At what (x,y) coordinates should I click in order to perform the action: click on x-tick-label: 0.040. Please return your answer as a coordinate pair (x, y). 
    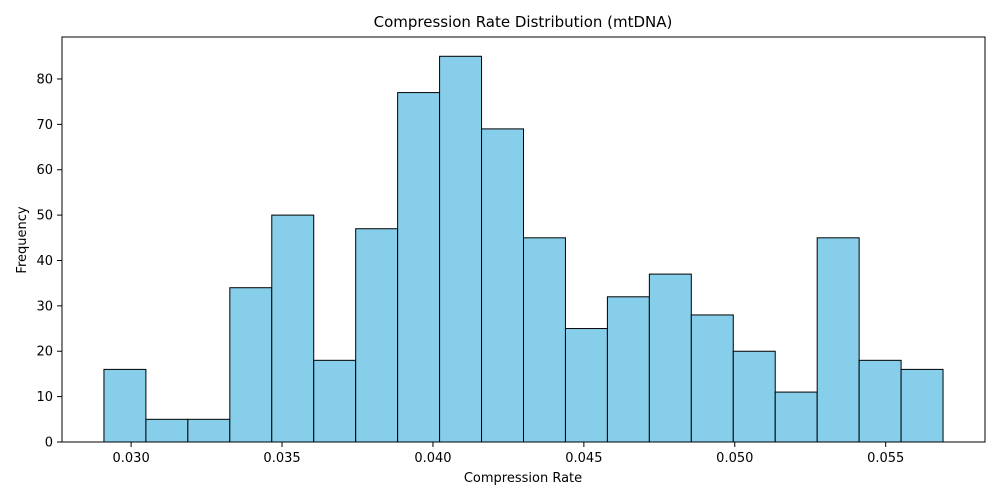
    Looking at the image, I should click on (432, 458).